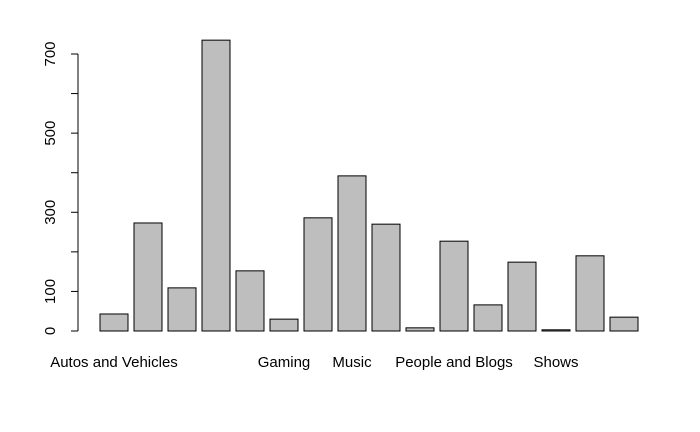 The image size is (700, 432). Describe the element at coordinates (50, 331) in the screenshot. I see `y-tick-label: 0` at that location.